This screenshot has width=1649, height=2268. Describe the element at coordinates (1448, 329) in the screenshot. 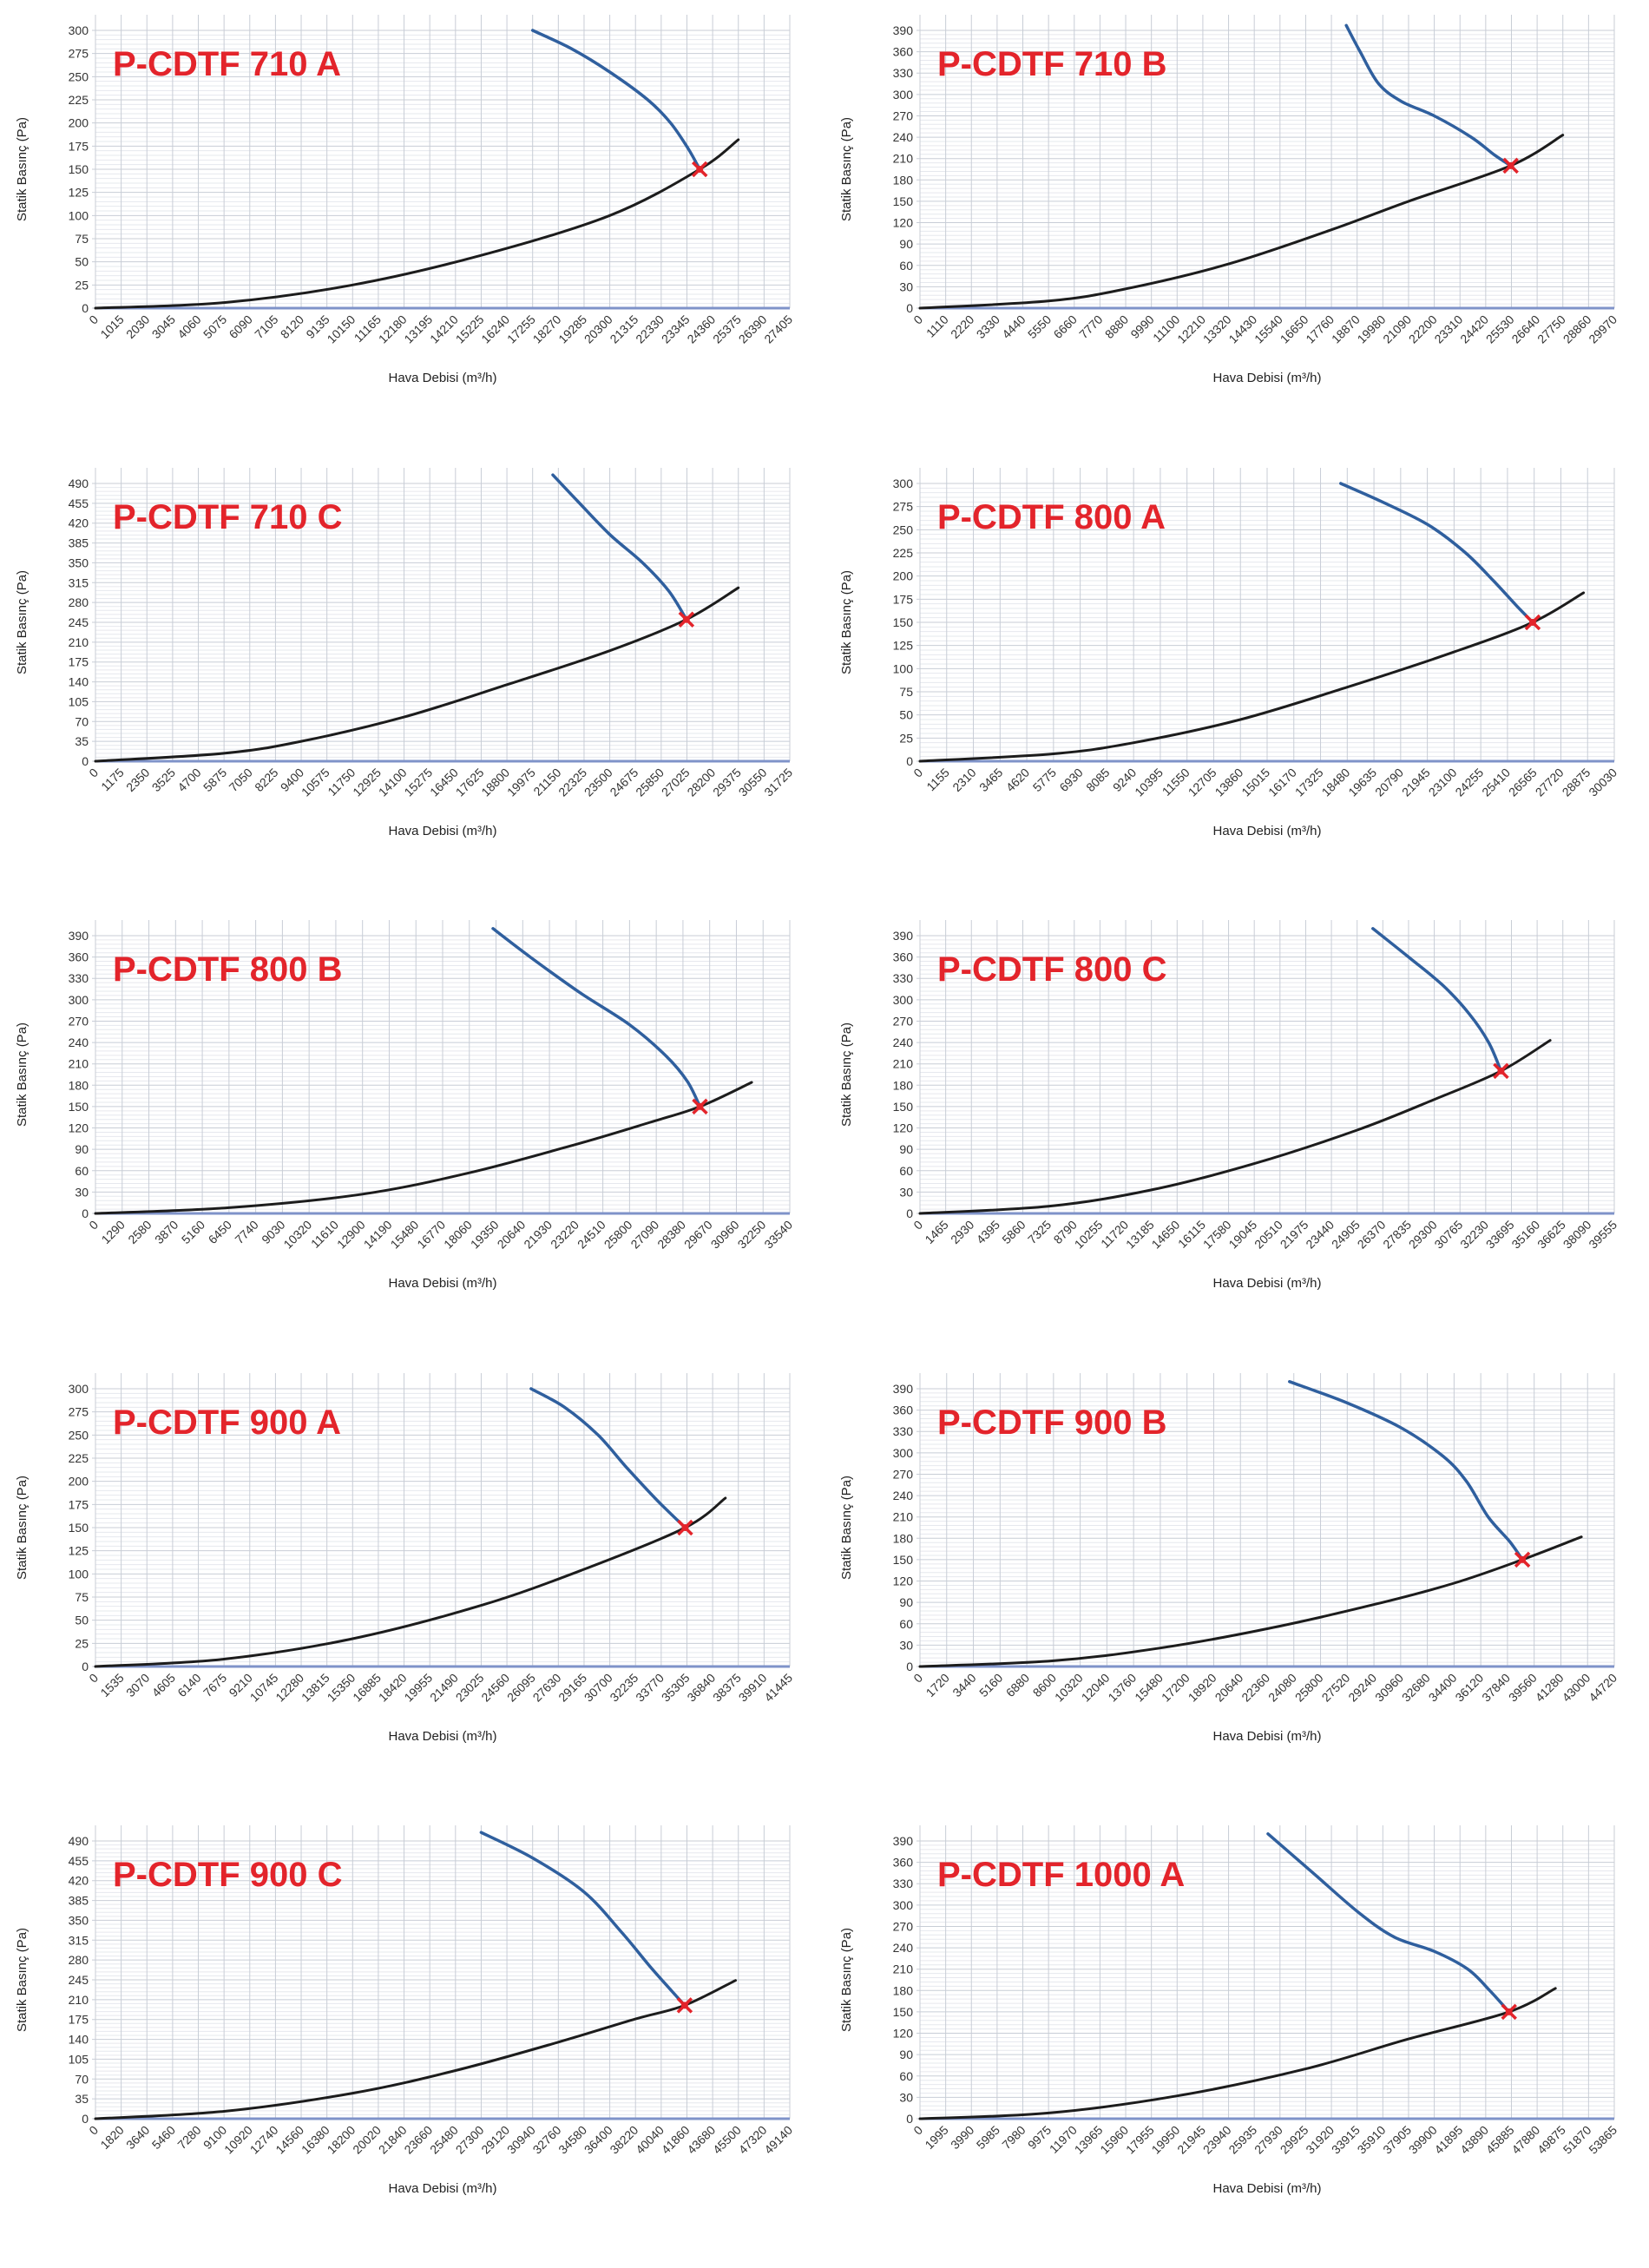

I see `x-tick-label: 23310` at that location.